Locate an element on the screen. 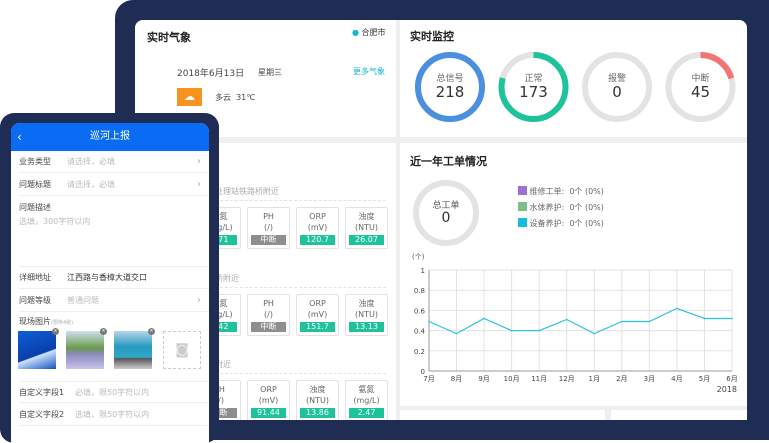  custom-field-2: 自定义字段2 选填，限50字符以内 is located at coordinates (114, 415).